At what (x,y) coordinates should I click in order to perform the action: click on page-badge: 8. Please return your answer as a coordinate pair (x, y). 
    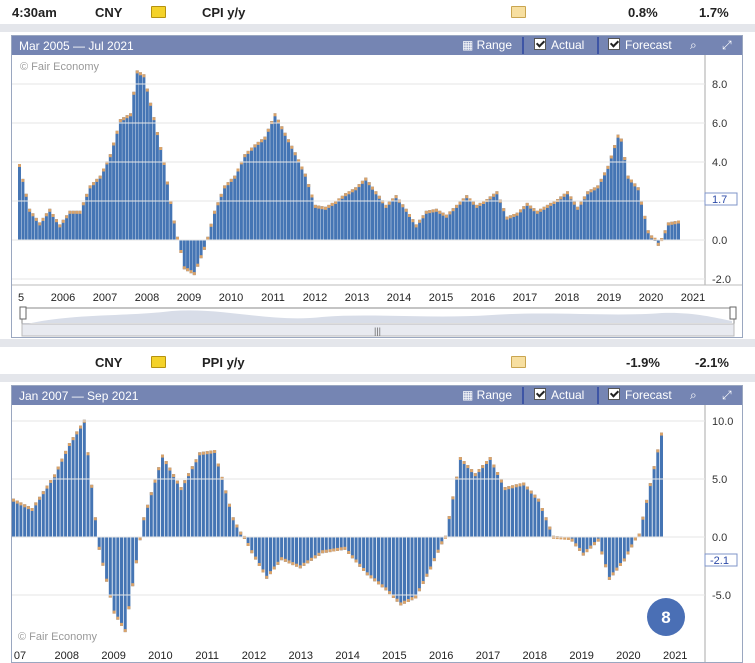
    Looking at the image, I should click on (666, 617).